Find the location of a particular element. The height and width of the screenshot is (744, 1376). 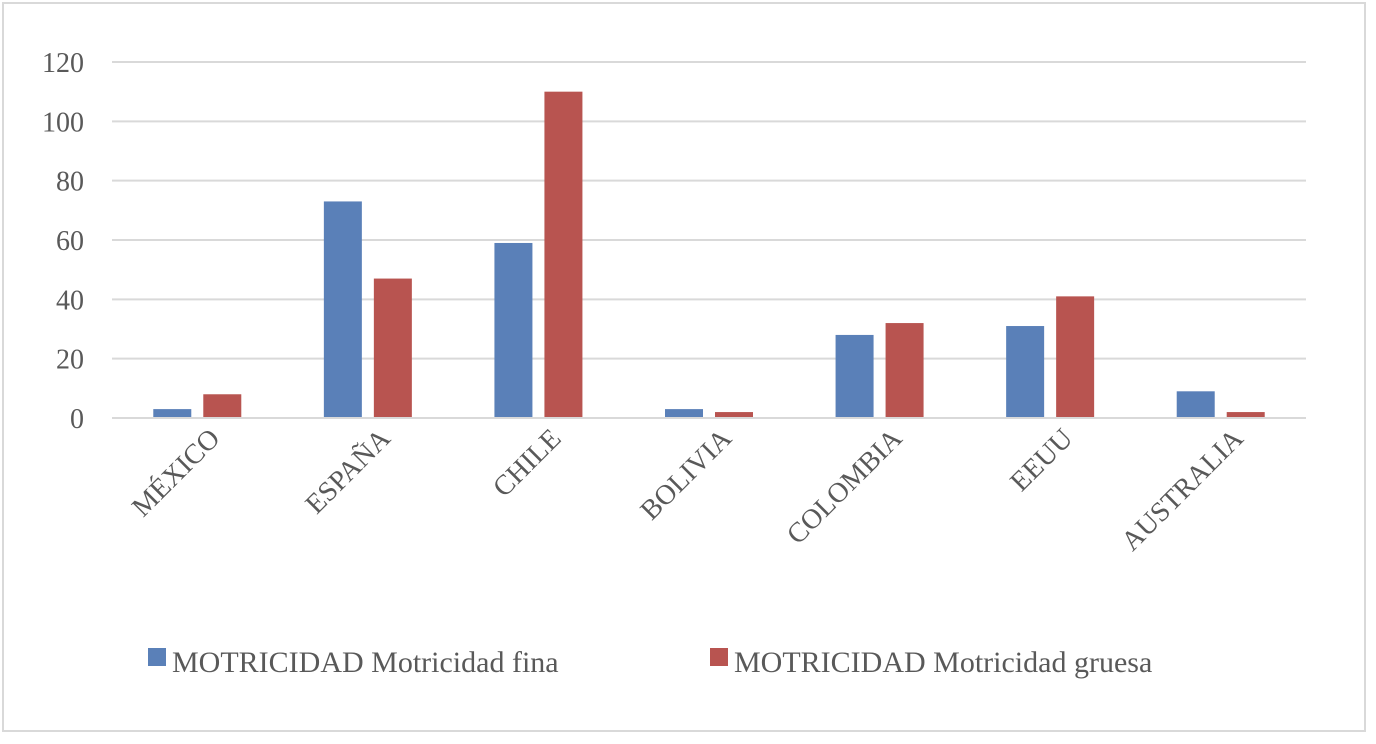

y-tick-label: 100 is located at coordinates (63, 122).